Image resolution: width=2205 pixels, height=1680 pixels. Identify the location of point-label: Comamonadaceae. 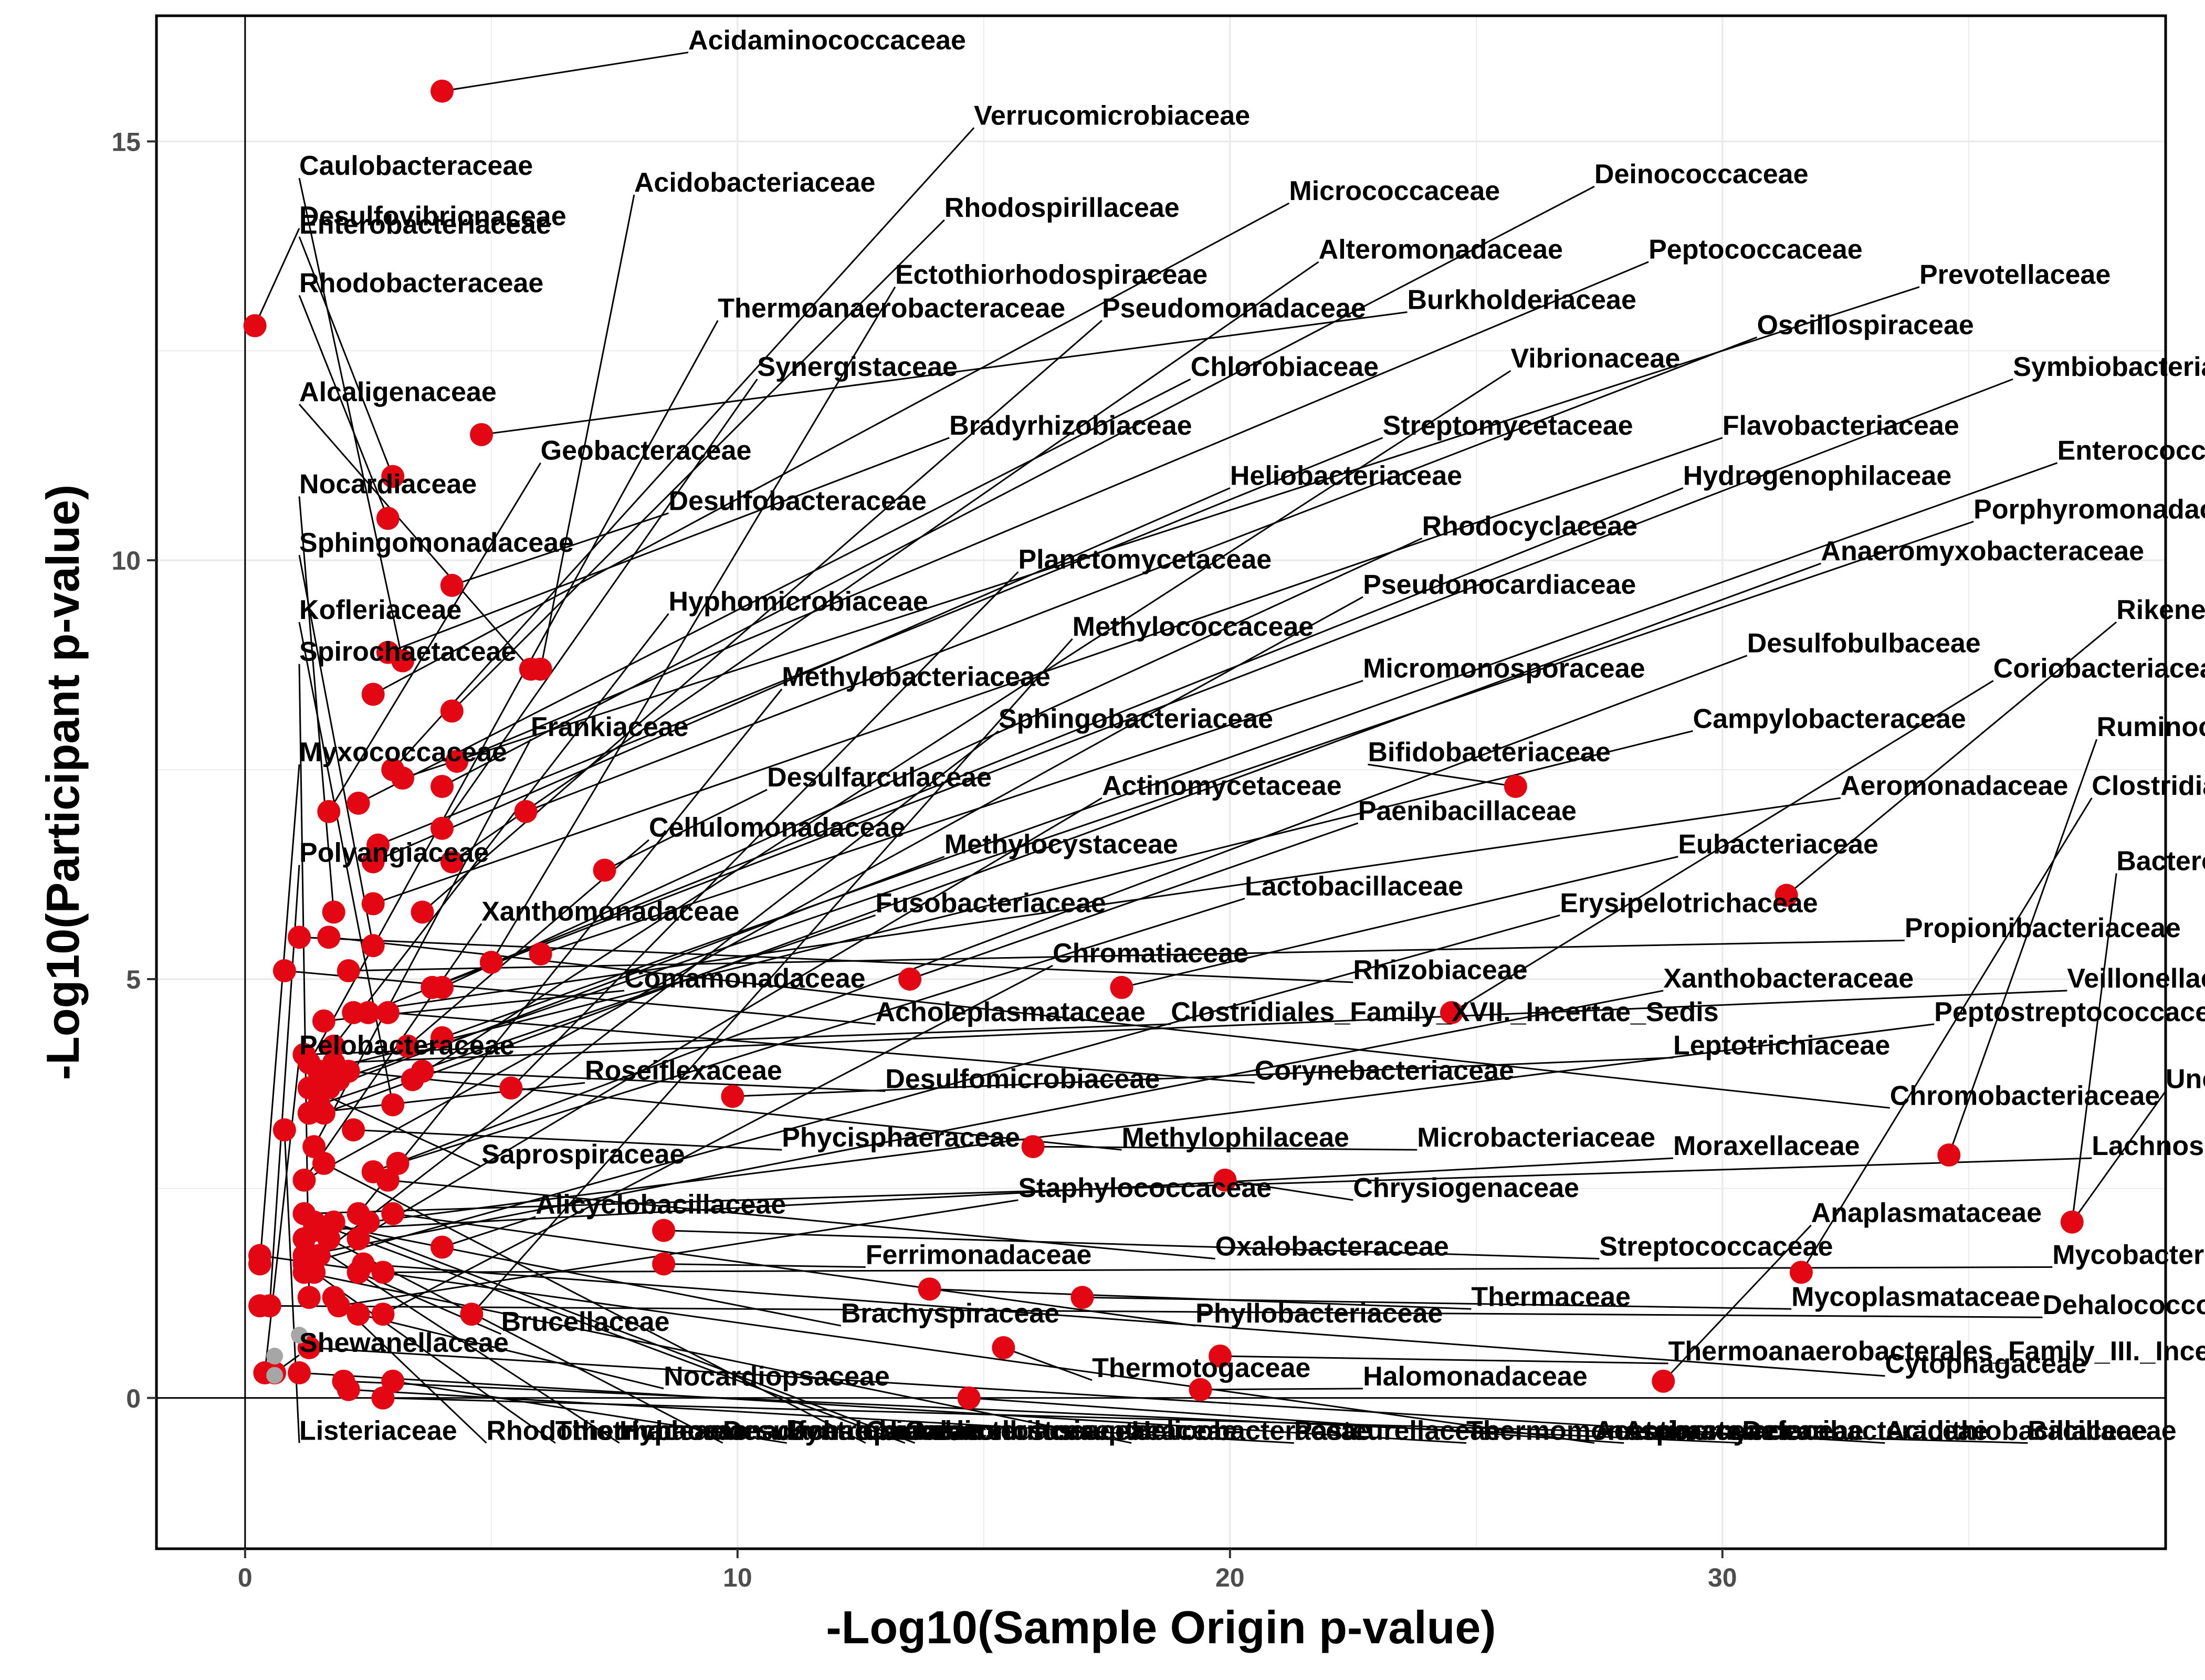
(745, 978).